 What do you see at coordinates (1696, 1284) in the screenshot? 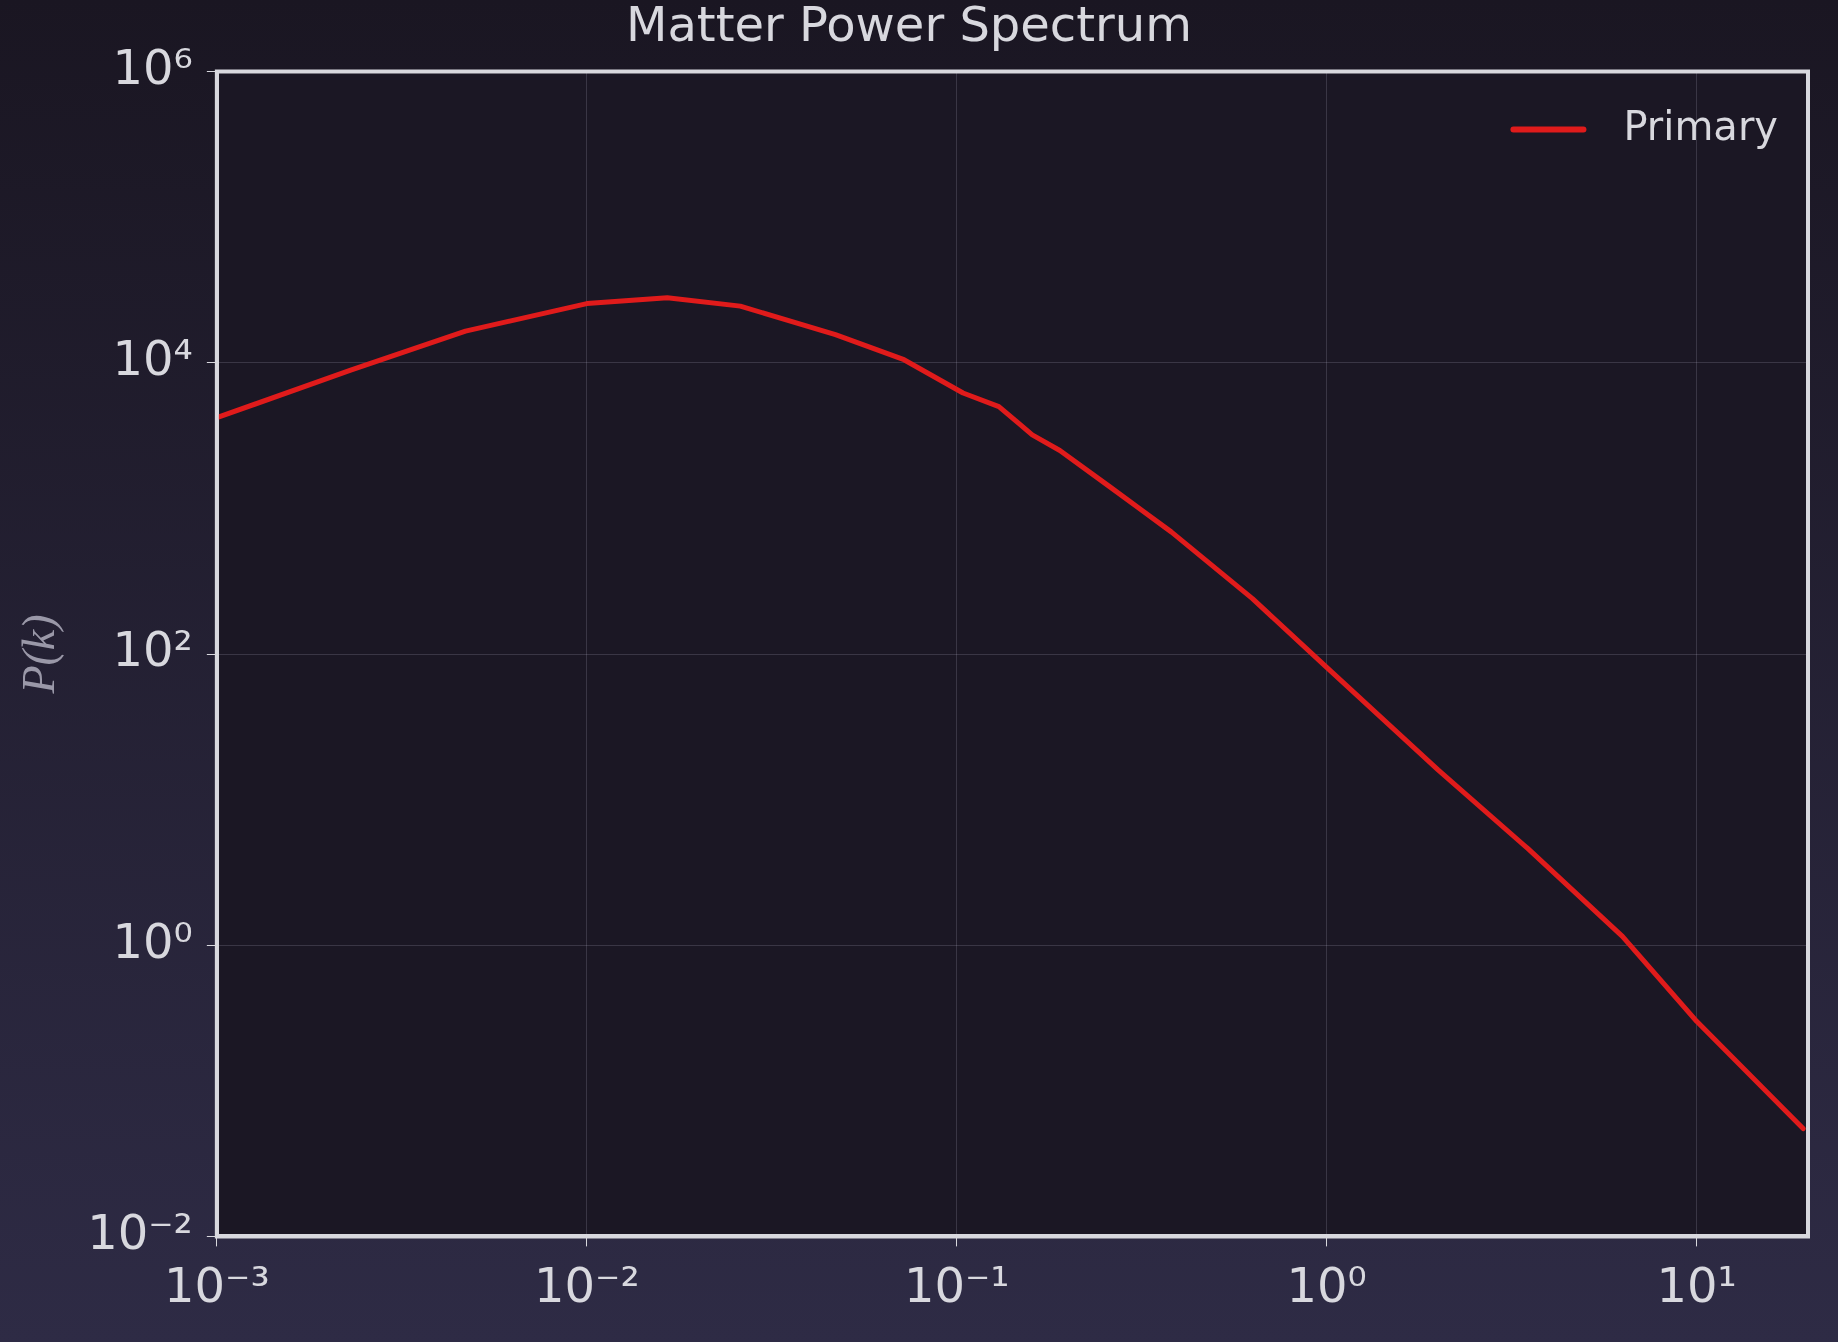
I see `x-tick-label: 10¹` at bounding box center [1696, 1284].